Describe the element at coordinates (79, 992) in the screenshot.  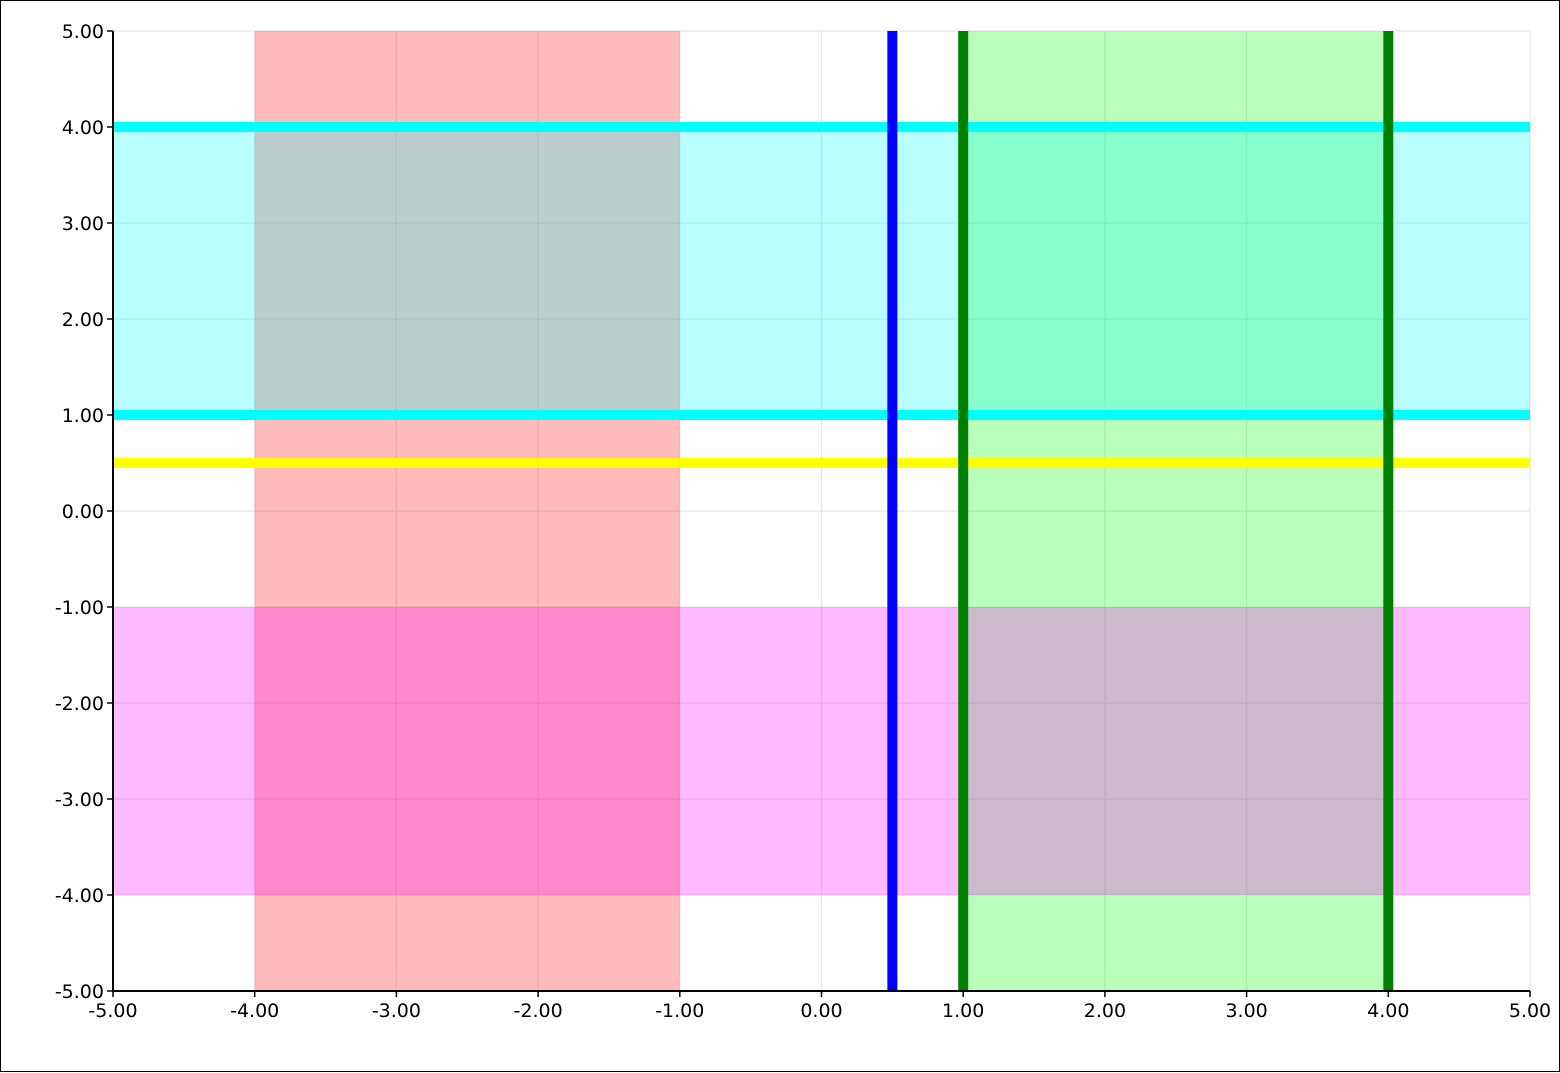
I see `y-tick-label: -5.00` at that location.